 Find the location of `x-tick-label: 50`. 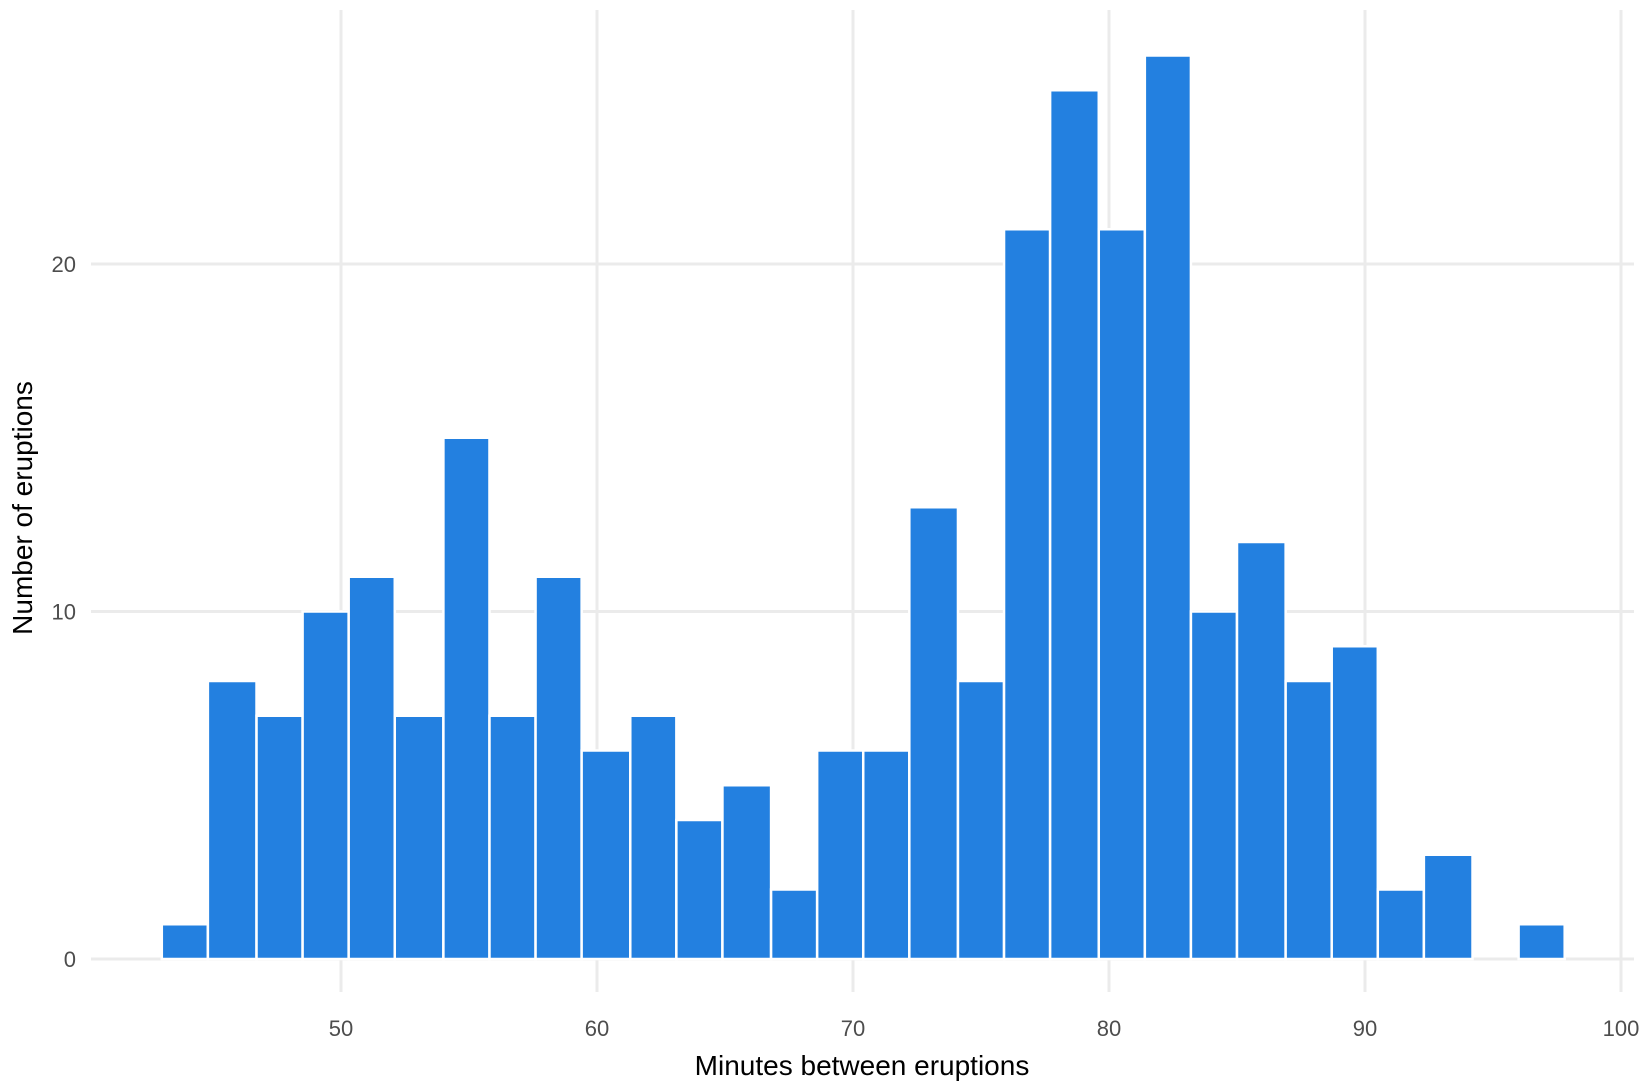

x-tick-label: 50 is located at coordinates (341, 1028).